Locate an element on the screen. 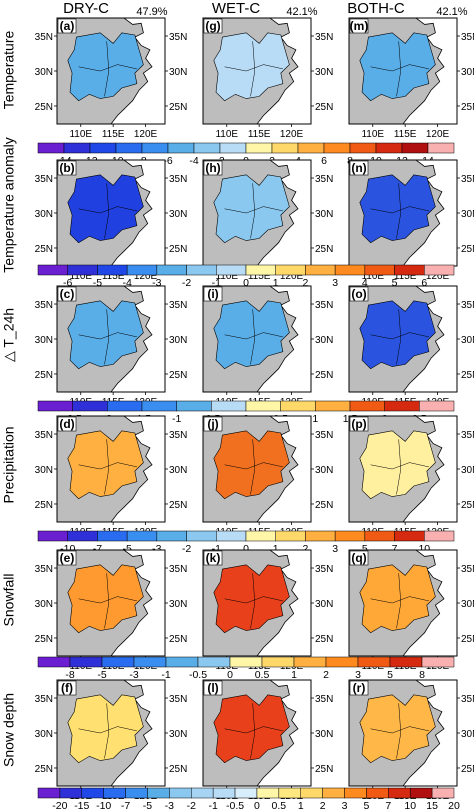 The width and height of the screenshot is (474, 809). column-title-3: BOTH-C is located at coordinates (376, 8).